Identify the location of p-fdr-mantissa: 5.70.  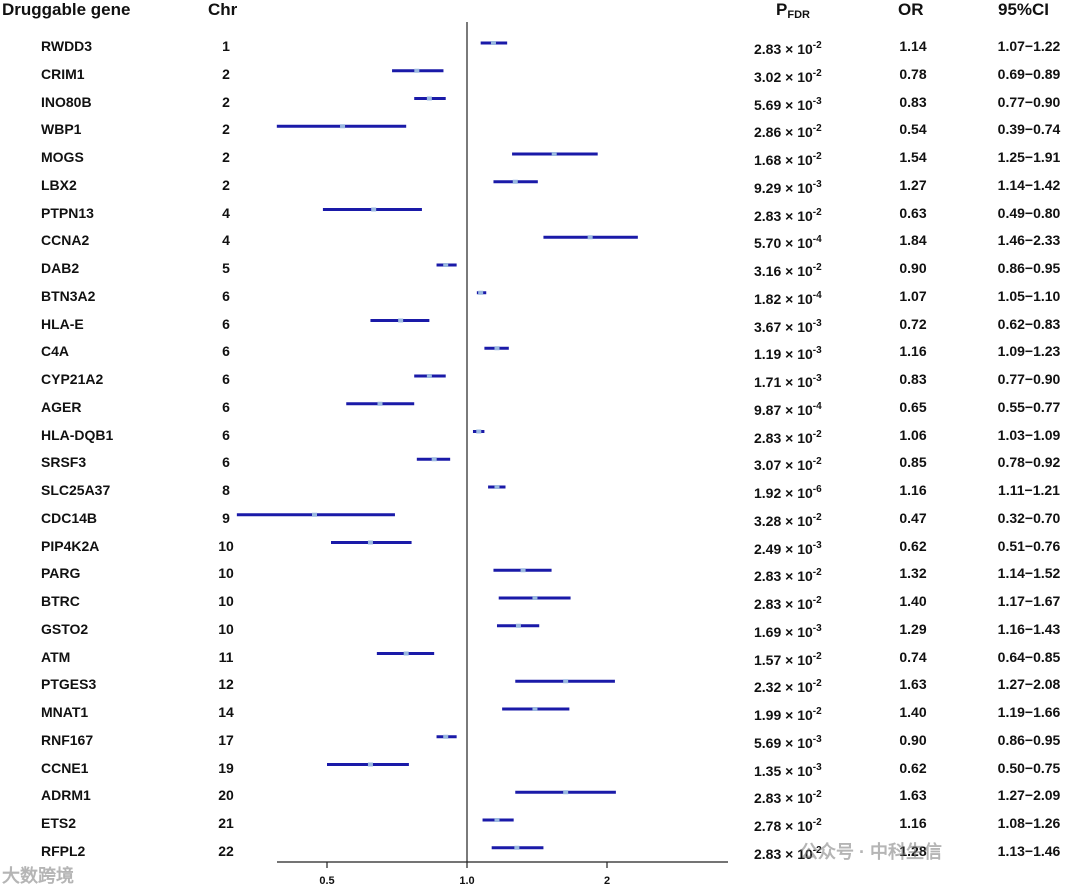
(768, 243).